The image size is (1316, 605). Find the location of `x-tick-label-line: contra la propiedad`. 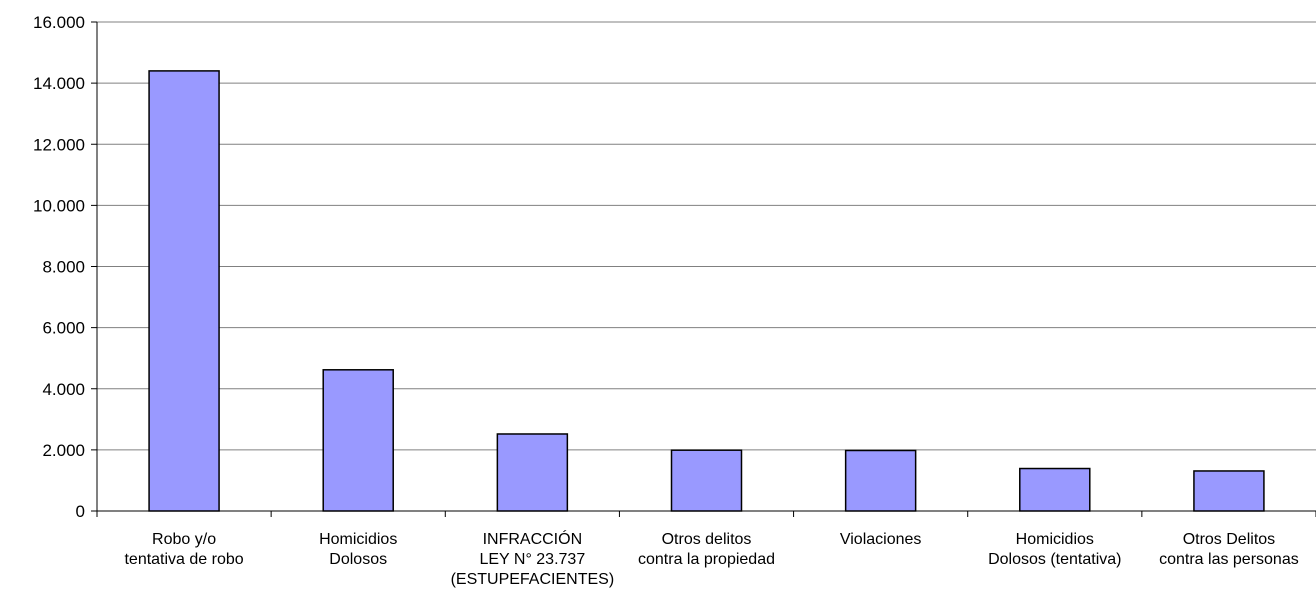

x-tick-label-line: contra la propiedad is located at coordinates (706, 559).